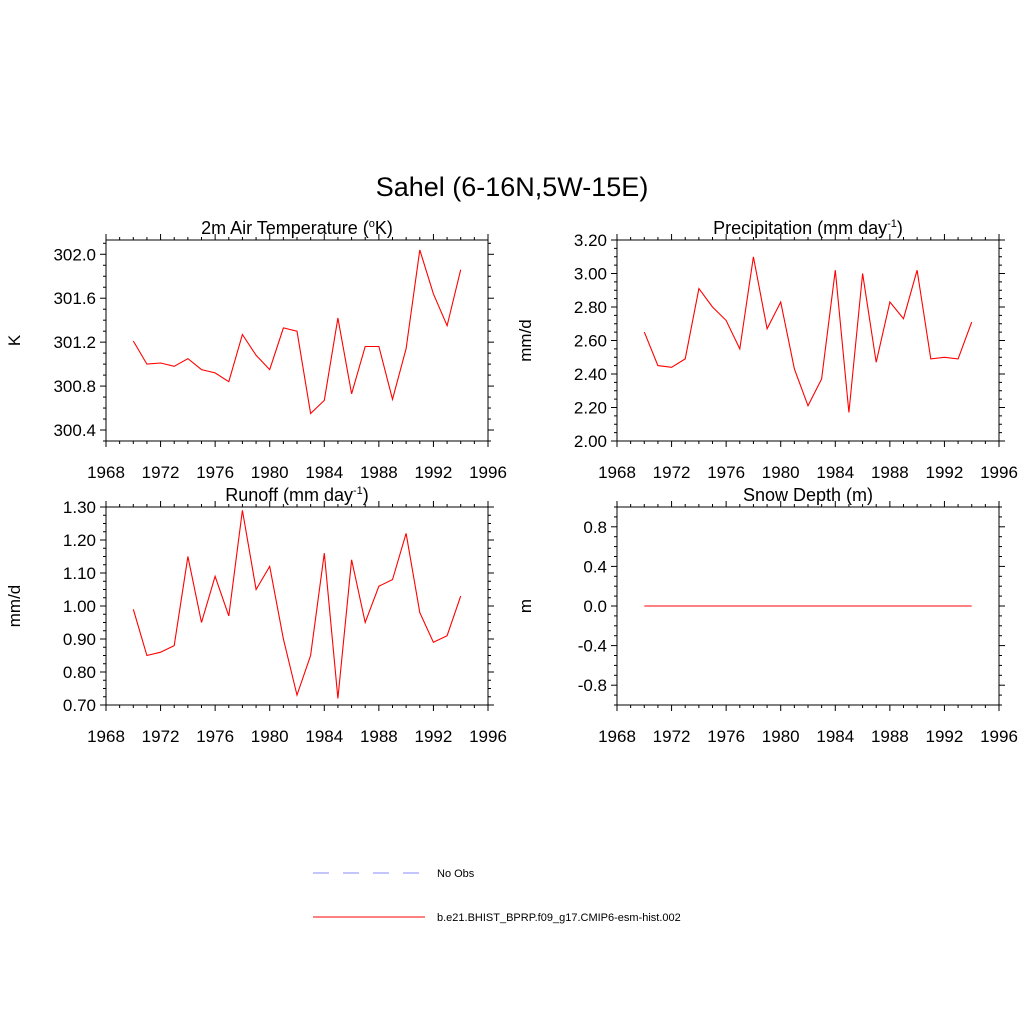 This screenshot has width=1024, height=1029. Describe the element at coordinates (79, 606) in the screenshot. I see `ytick-label: 1.00` at that location.